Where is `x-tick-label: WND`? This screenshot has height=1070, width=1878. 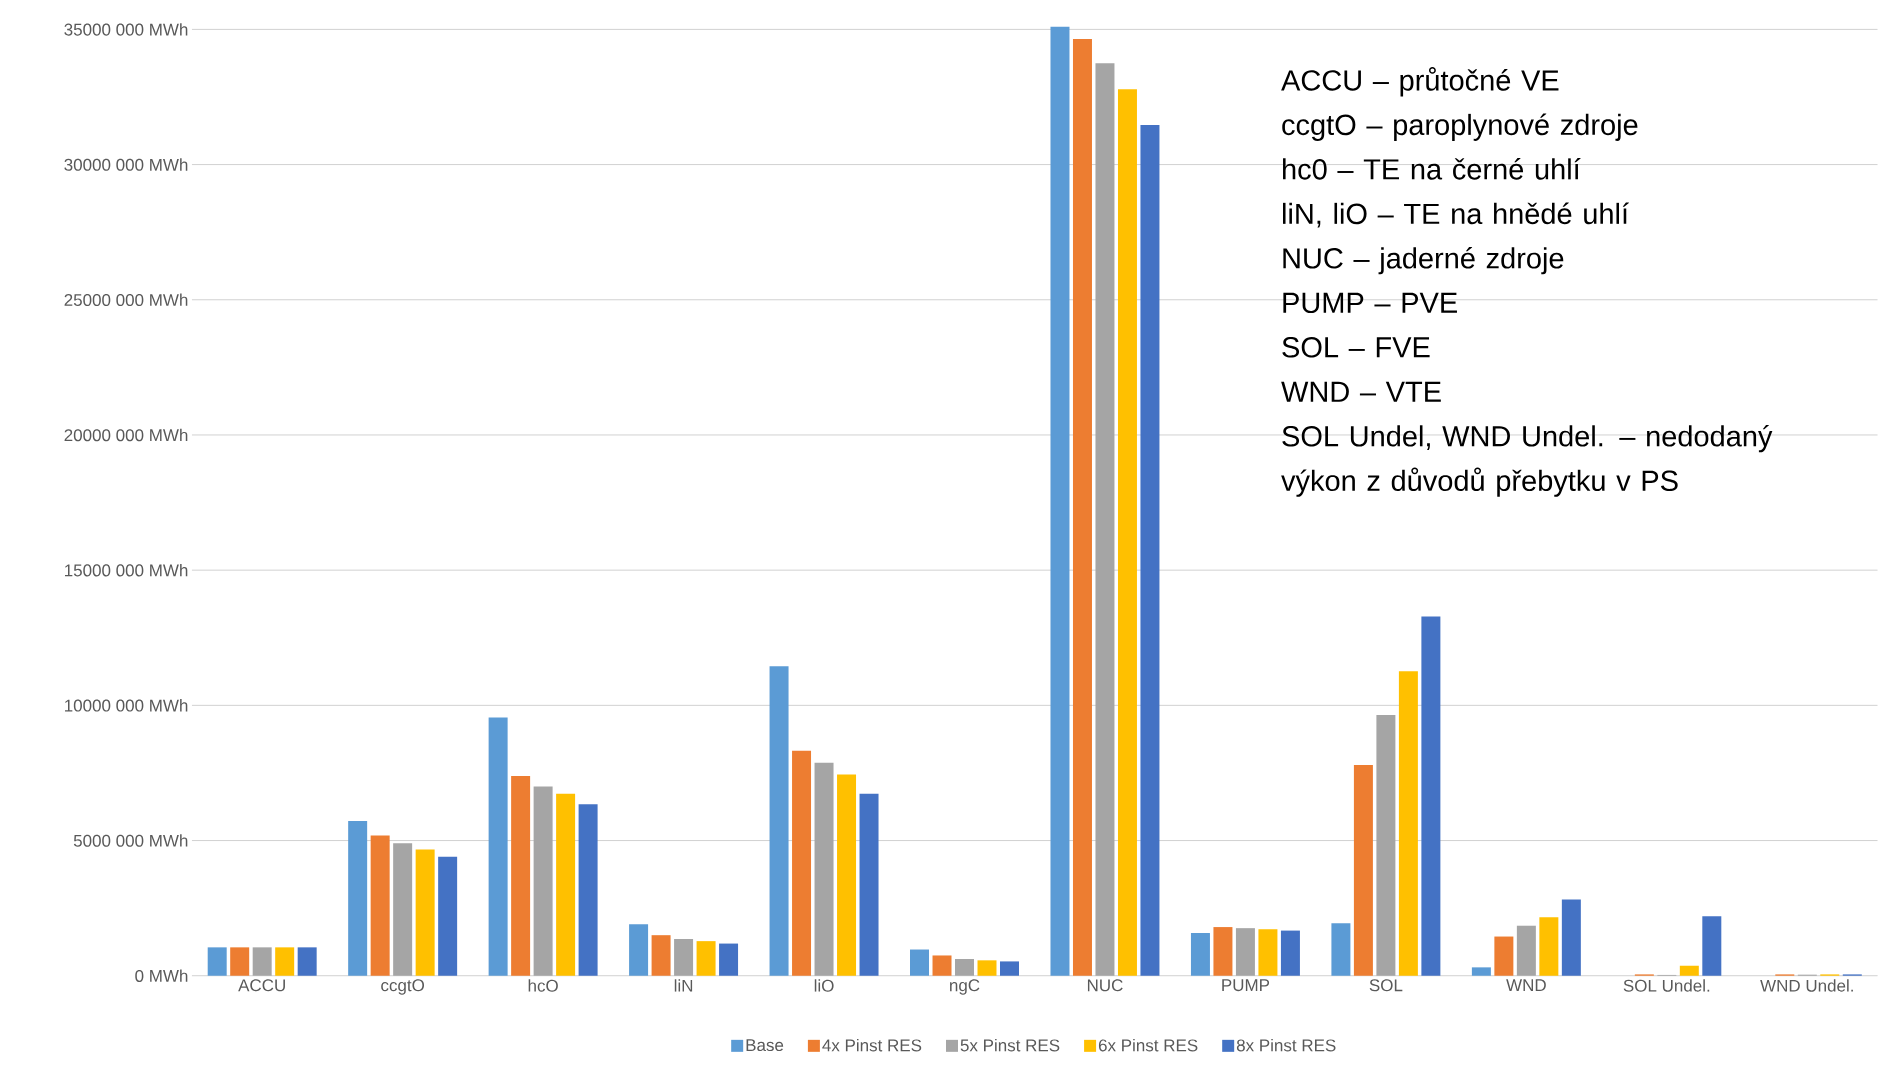 x-tick-label: WND is located at coordinates (1526, 985).